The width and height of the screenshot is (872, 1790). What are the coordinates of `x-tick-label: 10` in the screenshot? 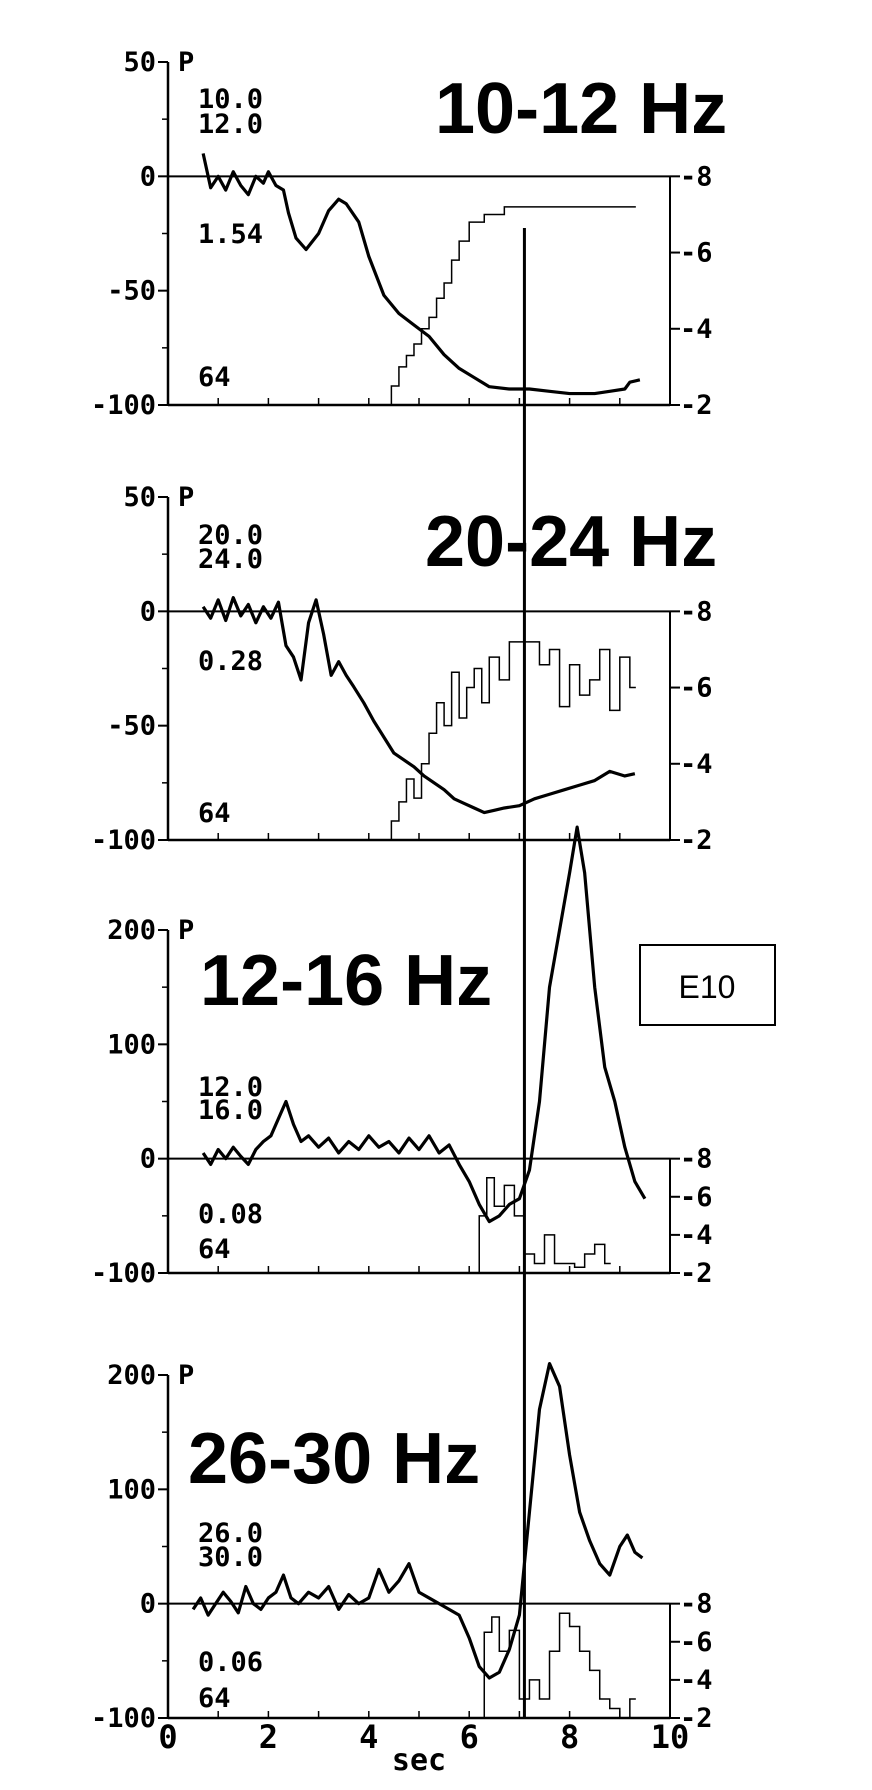 It's located at (670, 1737).